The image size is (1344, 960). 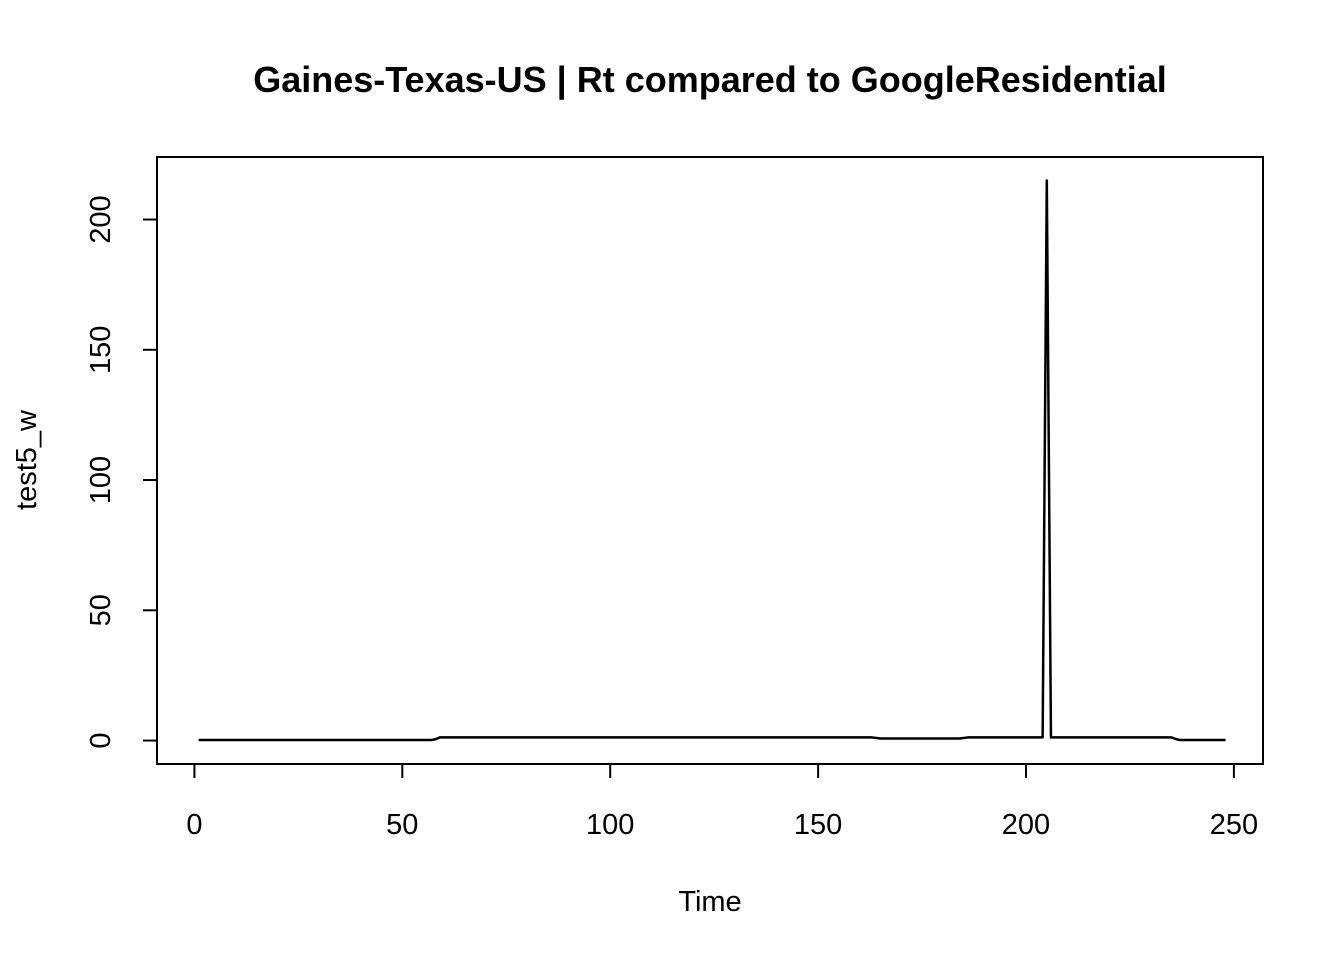 What do you see at coordinates (1026, 825) in the screenshot?
I see `x-tick-label: 200` at bounding box center [1026, 825].